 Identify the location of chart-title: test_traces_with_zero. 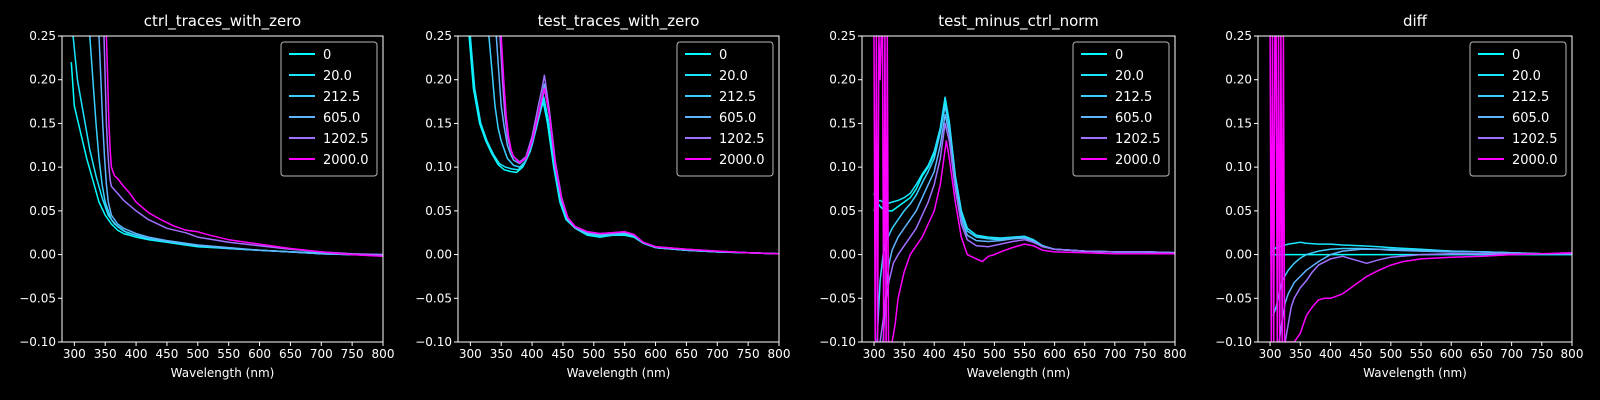
(619, 21).